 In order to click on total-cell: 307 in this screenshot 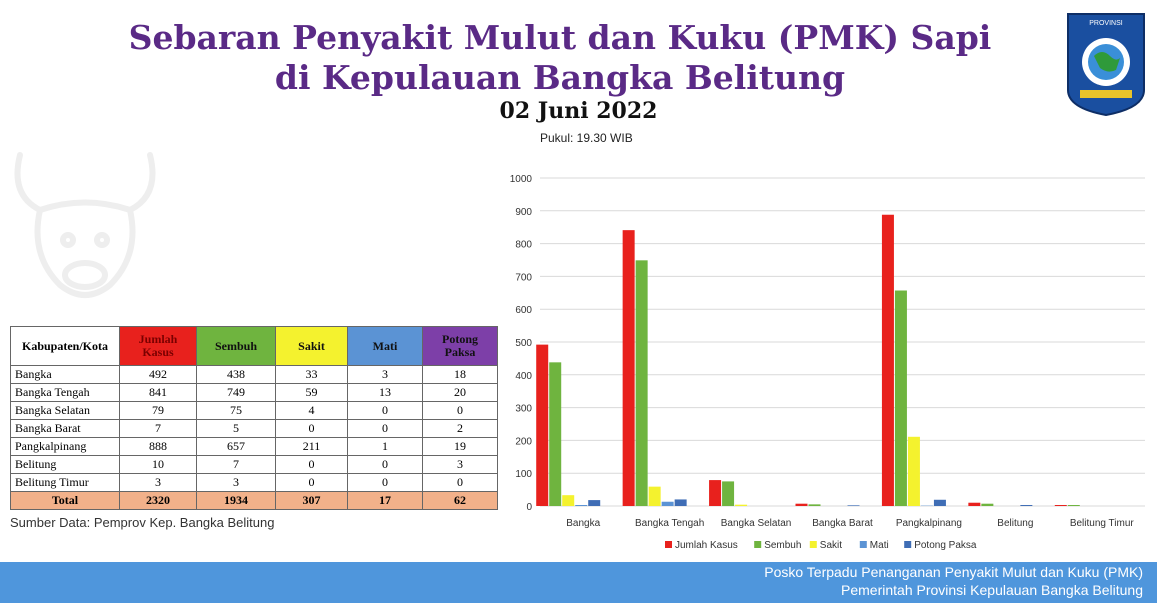, I will do `click(311, 500)`.